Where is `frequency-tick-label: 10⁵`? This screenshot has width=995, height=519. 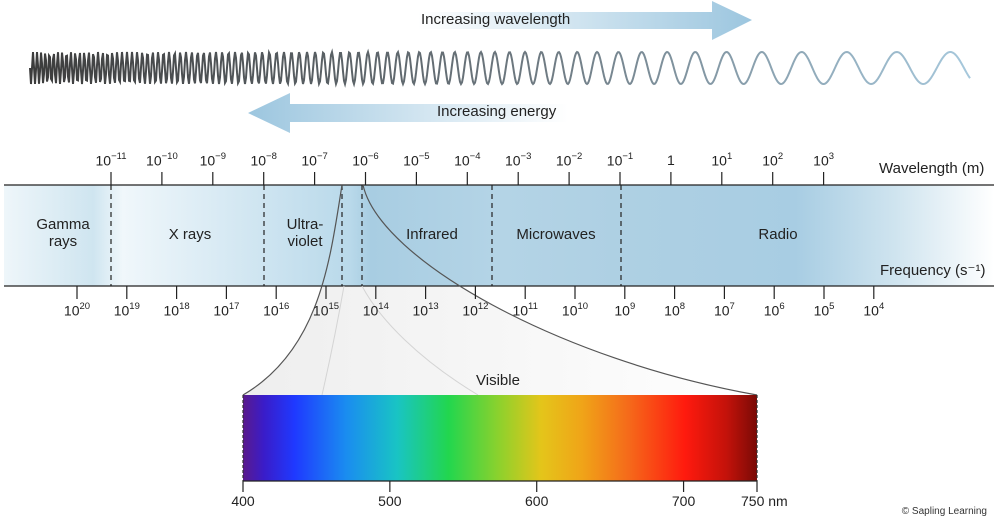 frequency-tick-label: 10⁵ is located at coordinates (824, 310).